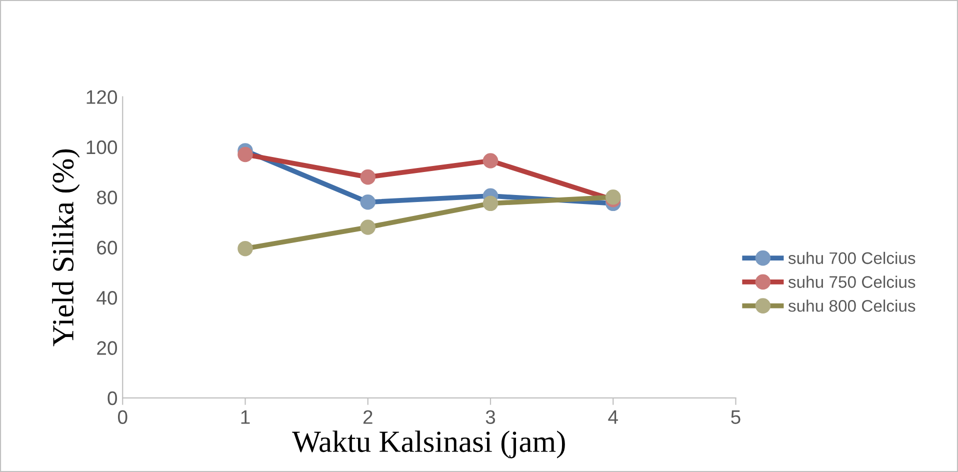  What do you see at coordinates (245, 417) in the screenshot?
I see `x-tick-label: 1` at bounding box center [245, 417].